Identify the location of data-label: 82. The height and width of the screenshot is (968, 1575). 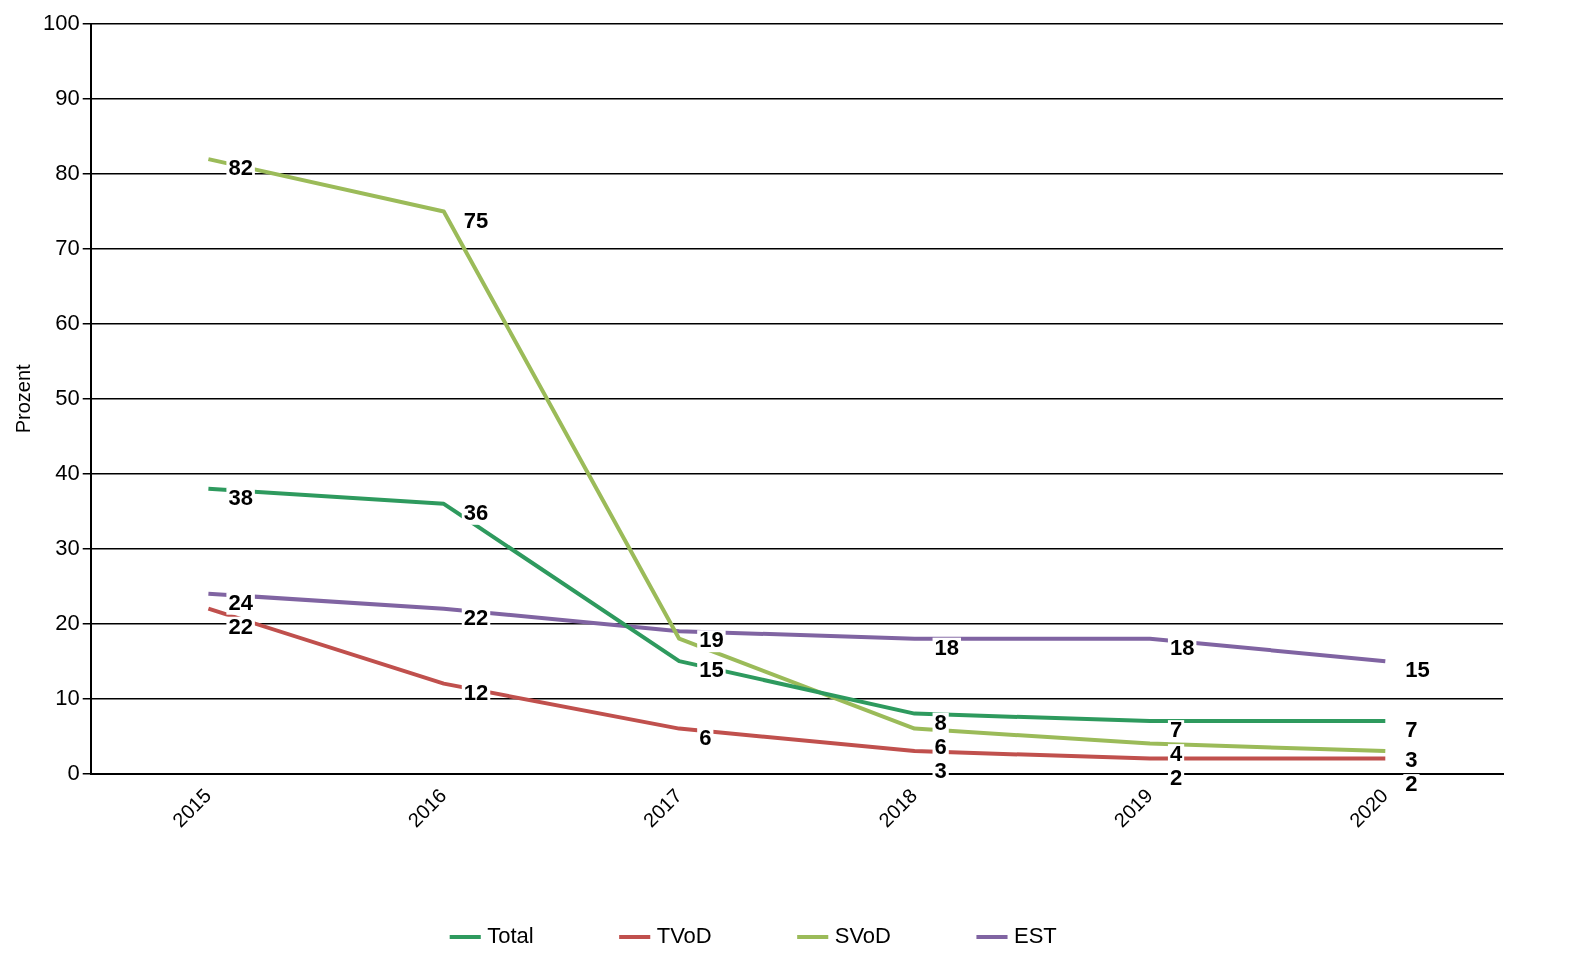
(240, 168).